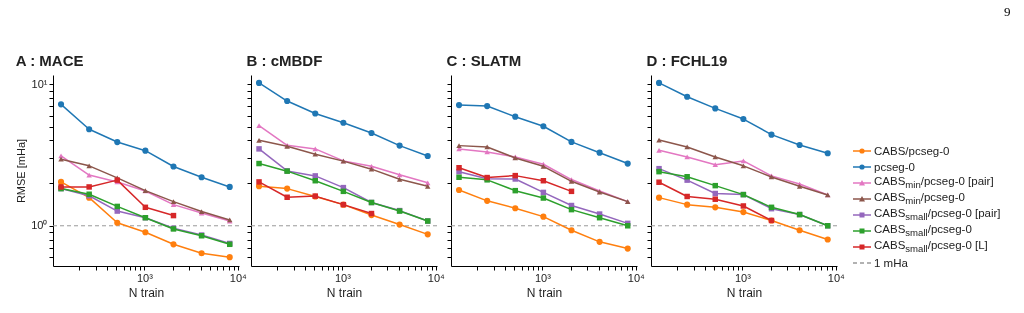 The width and height of the screenshot is (1024, 313). Describe the element at coordinates (937, 214) in the screenshot. I see `legend-label: CABS$_{small}$/pcseg-0 [pair]` at that location.